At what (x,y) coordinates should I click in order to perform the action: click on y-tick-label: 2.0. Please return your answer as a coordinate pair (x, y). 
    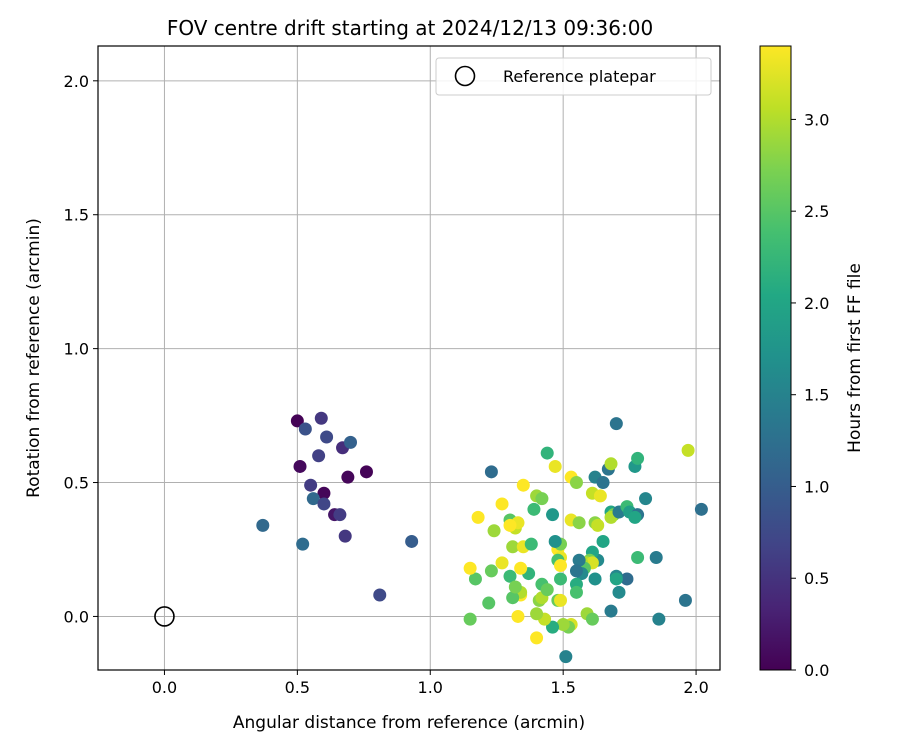
    Looking at the image, I should click on (76, 81).